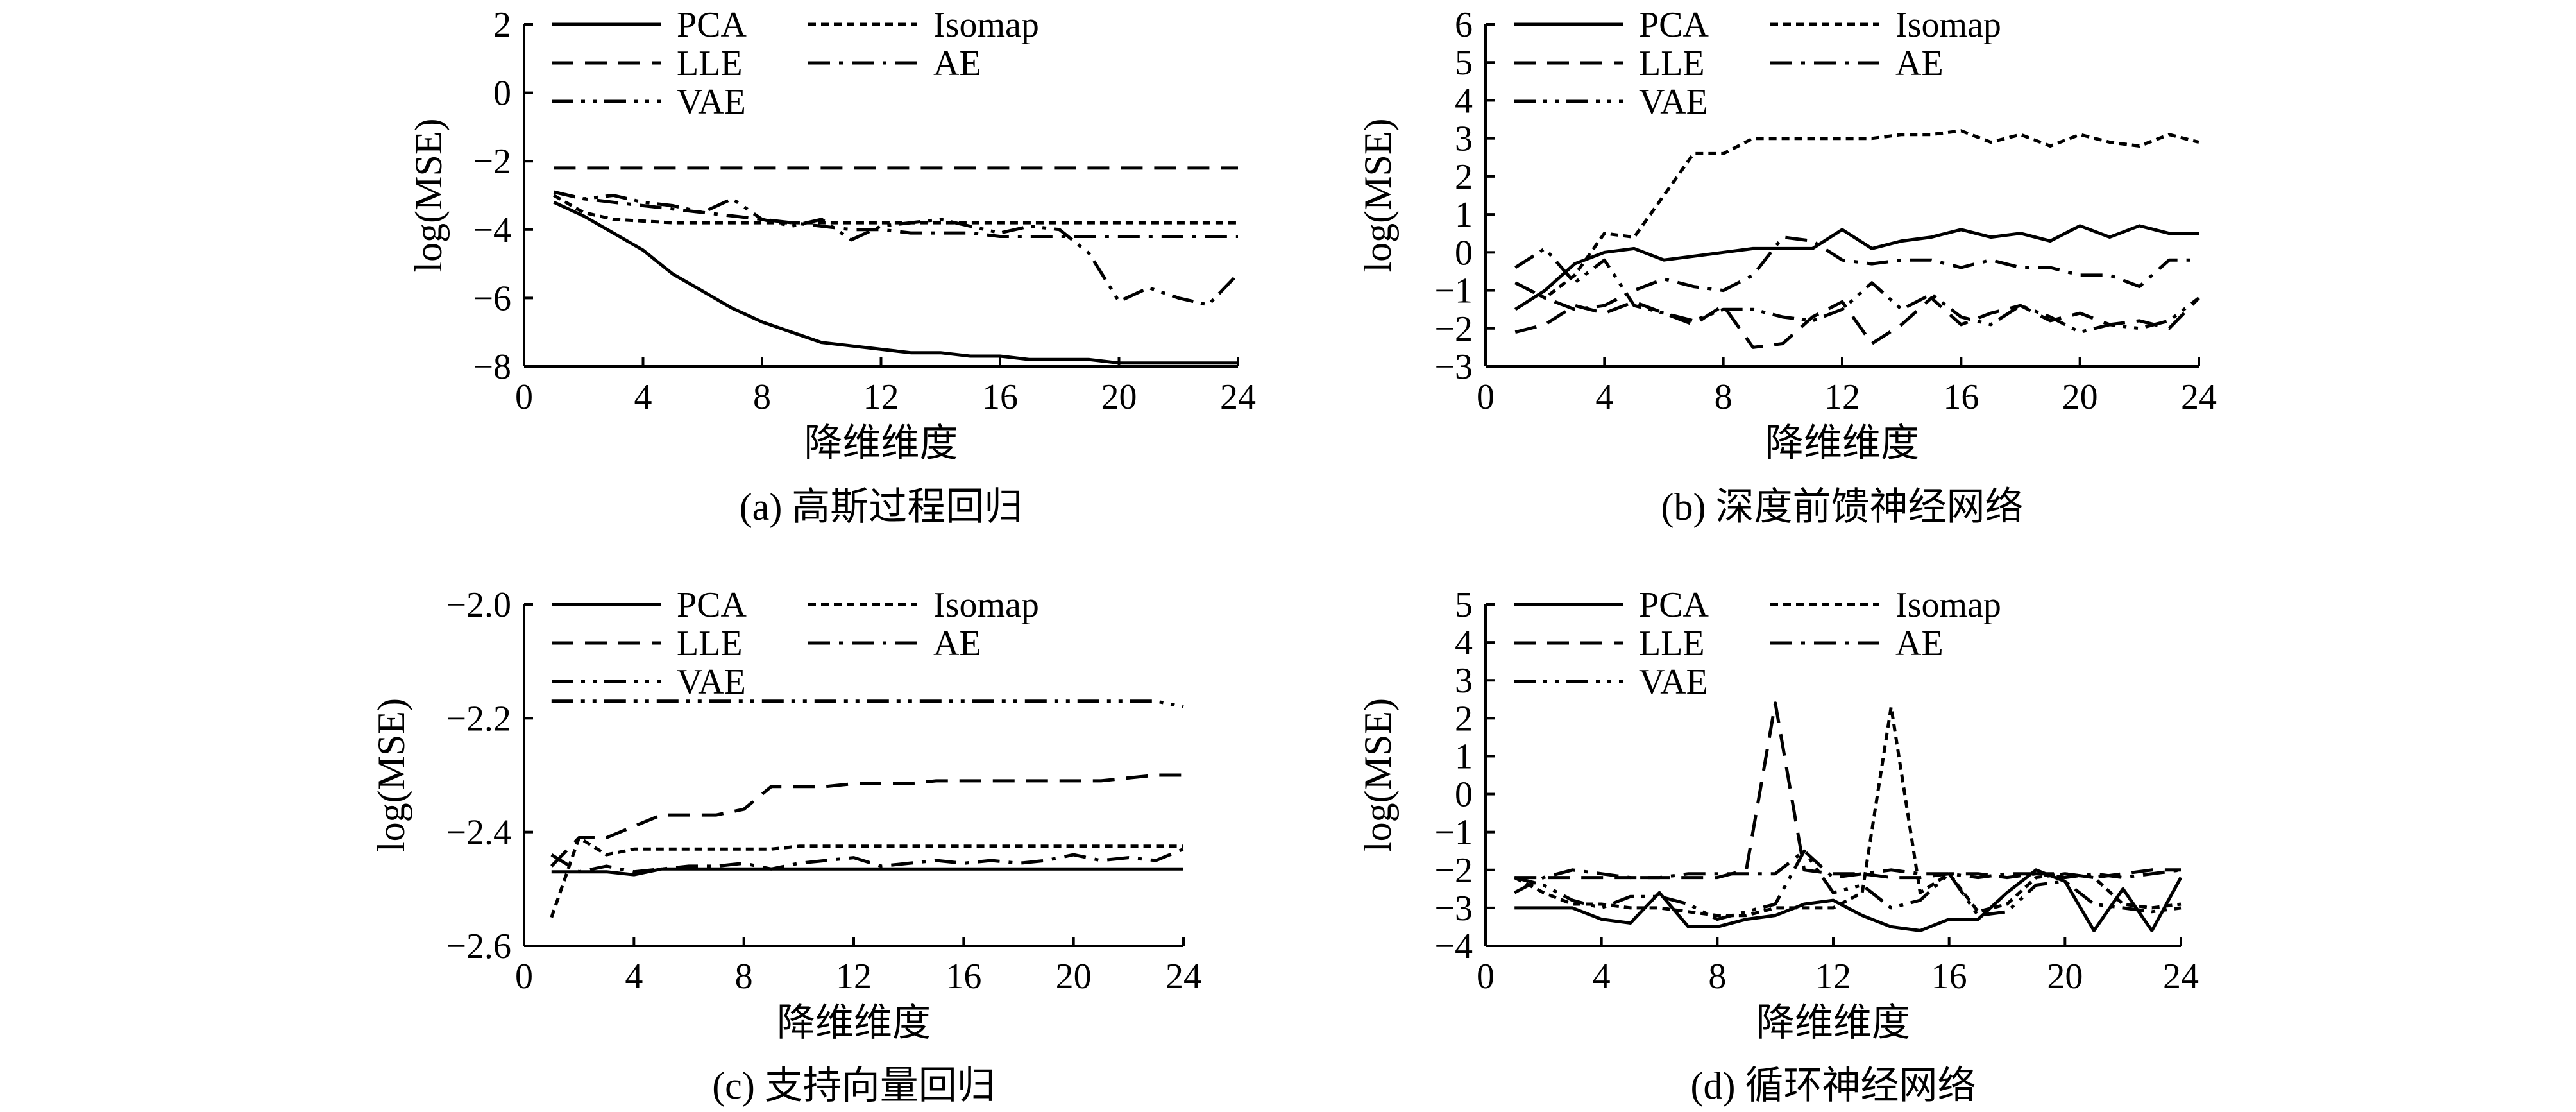  Describe the element at coordinates (492, 298) in the screenshot. I see `y-tick-label: −6` at that location.